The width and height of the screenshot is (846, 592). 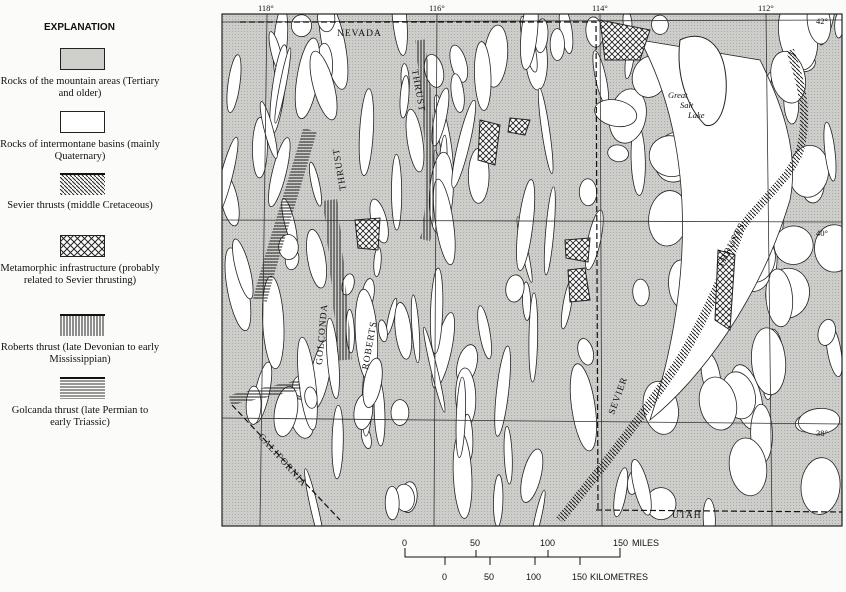 What do you see at coordinates (286, 462) in the screenshot?
I see `nevada-california-border` at bounding box center [286, 462].